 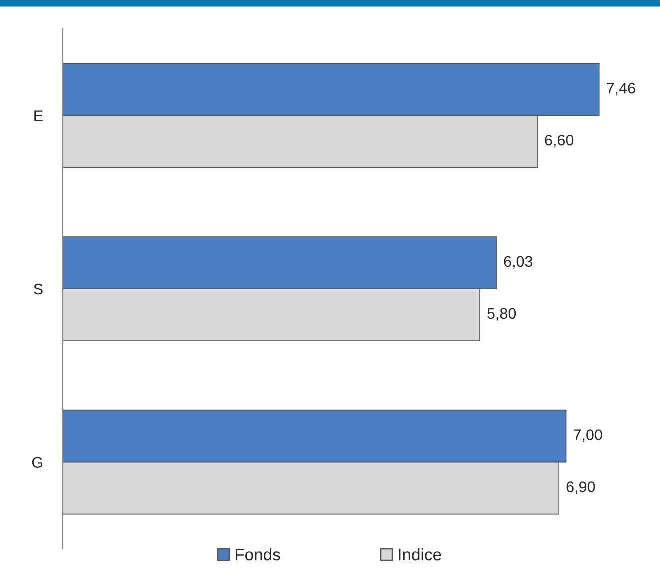 What do you see at coordinates (38, 116) in the screenshot?
I see `y-tick-label: E` at bounding box center [38, 116].